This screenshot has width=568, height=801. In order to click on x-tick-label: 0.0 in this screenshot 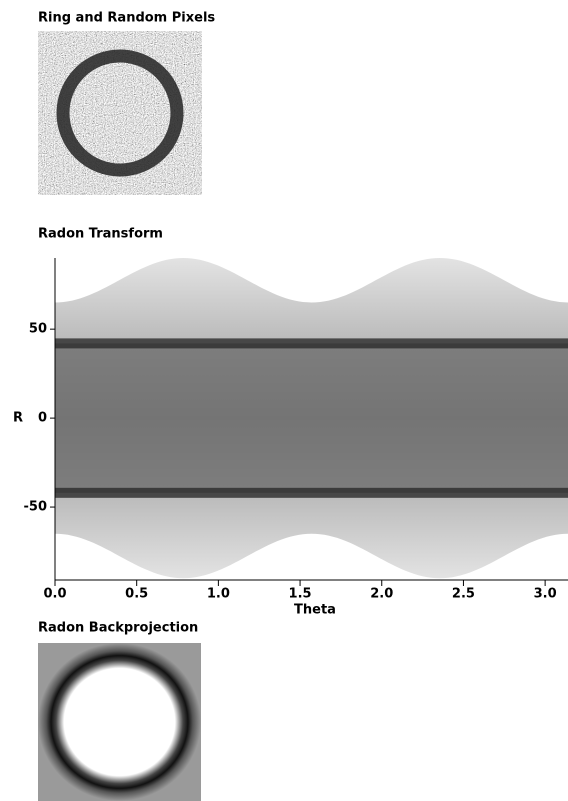, I will do `click(54, 594)`.